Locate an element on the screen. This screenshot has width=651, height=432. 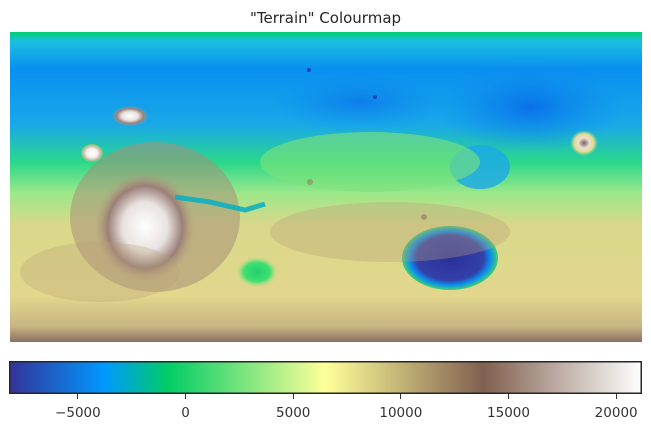
colorbar is located at coordinates (325, 377).